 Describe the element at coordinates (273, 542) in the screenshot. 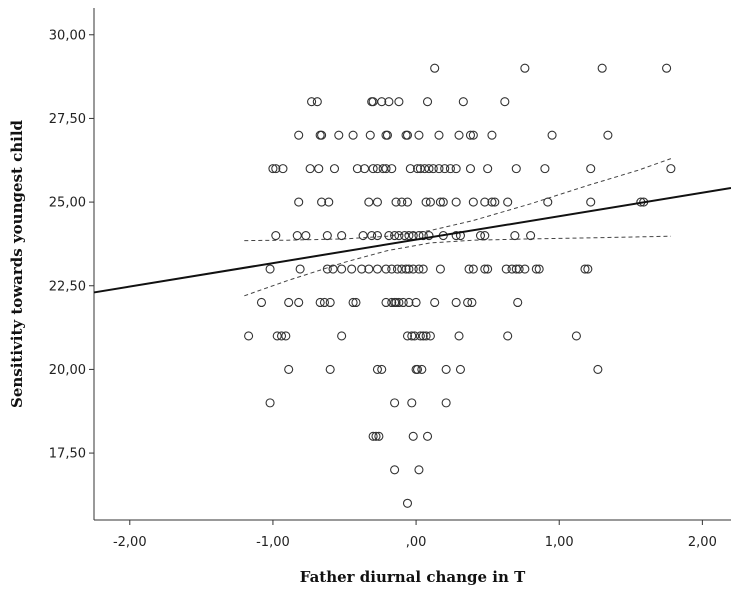

I see `x-tick-label: -1,00` at that location.